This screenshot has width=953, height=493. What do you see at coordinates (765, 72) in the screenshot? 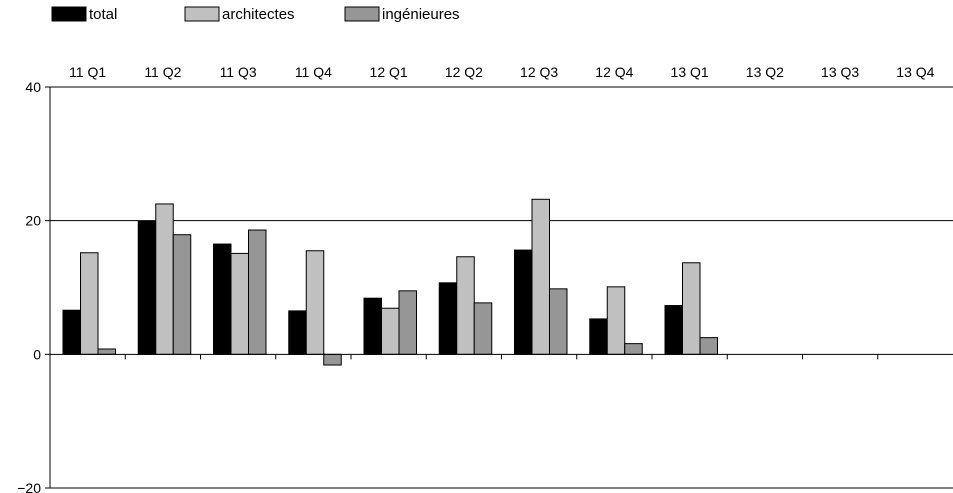
I see `x-tick-label: 13 Q2` at bounding box center [765, 72].